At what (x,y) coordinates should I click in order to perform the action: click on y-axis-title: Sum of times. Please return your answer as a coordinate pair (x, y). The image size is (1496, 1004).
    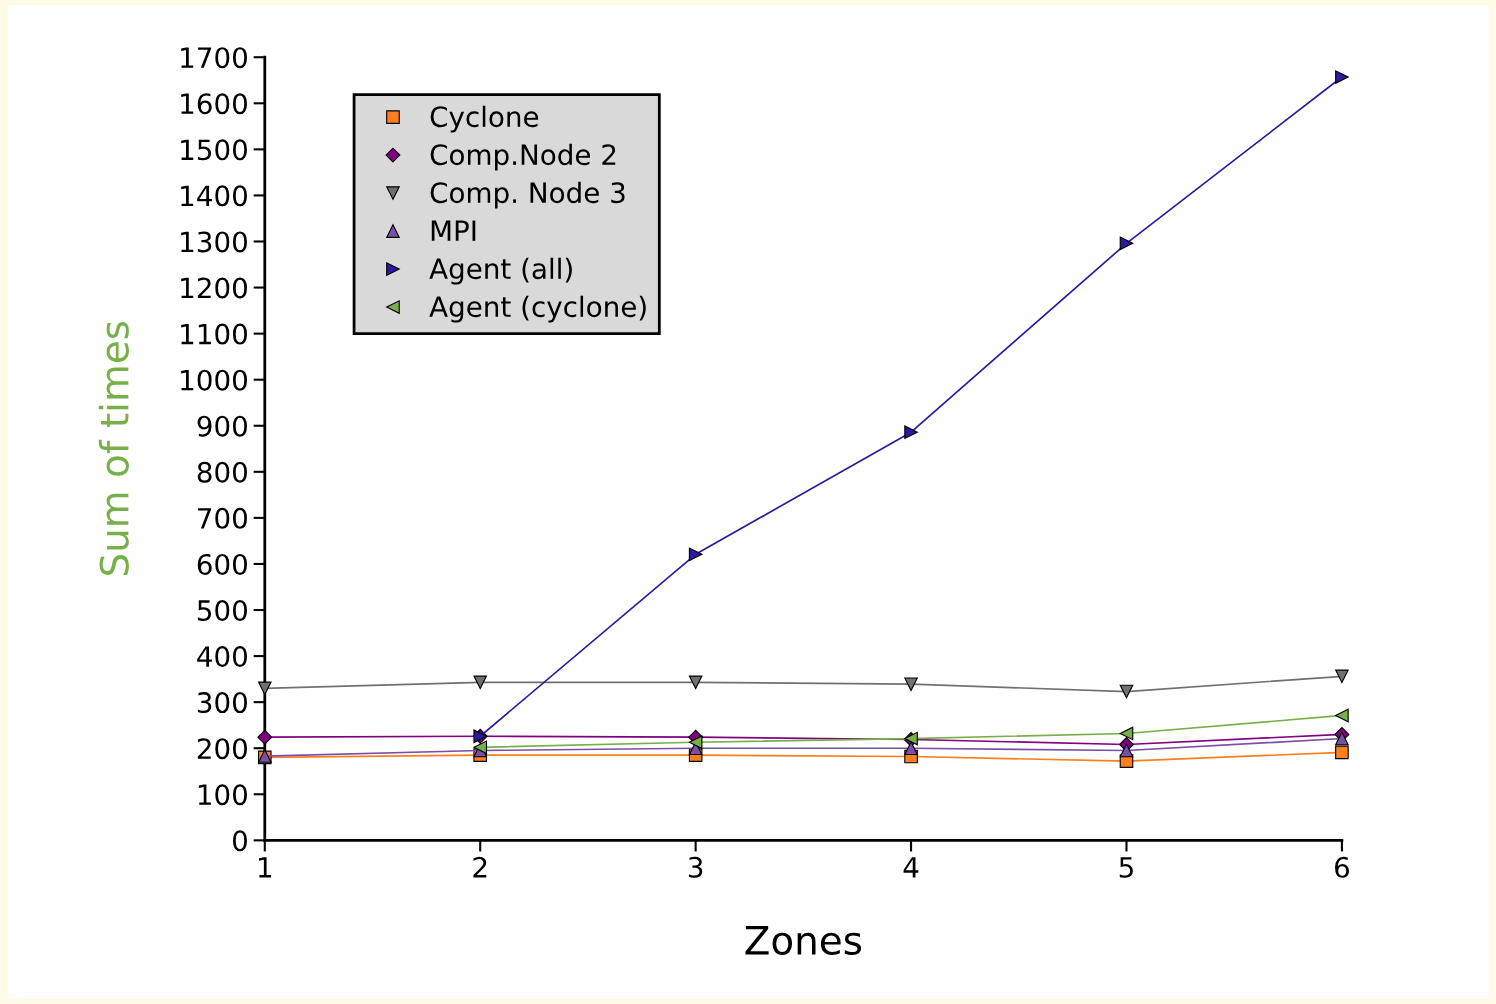
    Looking at the image, I should click on (113, 448).